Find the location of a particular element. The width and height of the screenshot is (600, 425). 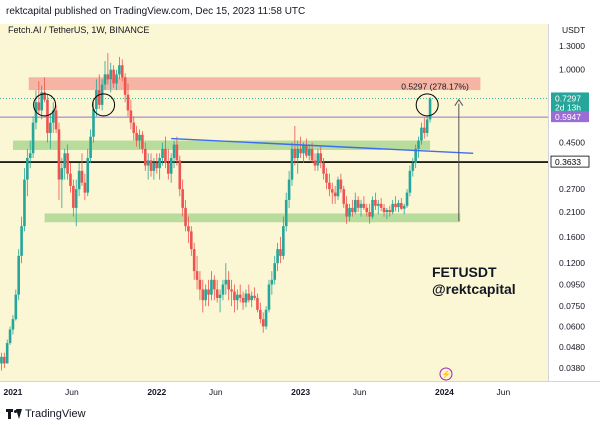

price-tag-label: 0.3633 is located at coordinates (568, 162).